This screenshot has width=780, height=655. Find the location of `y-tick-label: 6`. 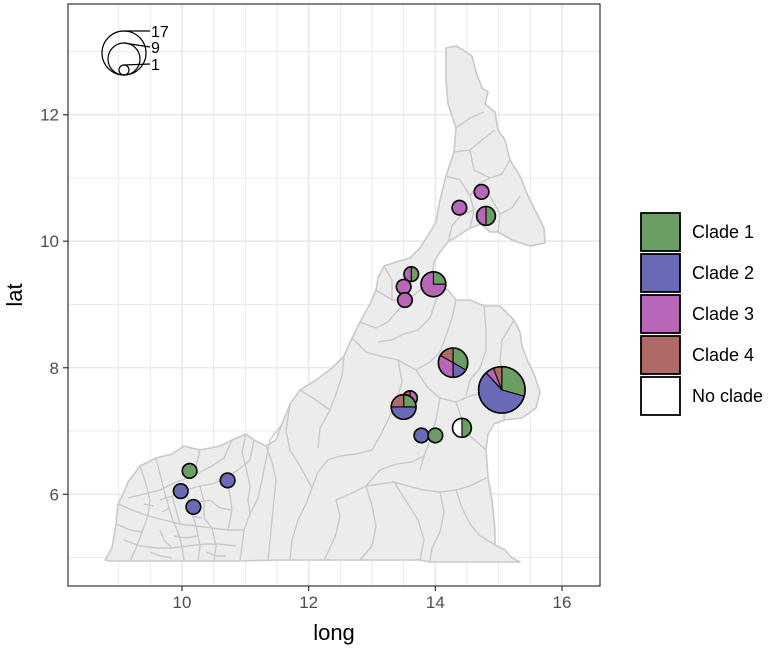

y-tick-label: 6 is located at coordinates (54, 494).